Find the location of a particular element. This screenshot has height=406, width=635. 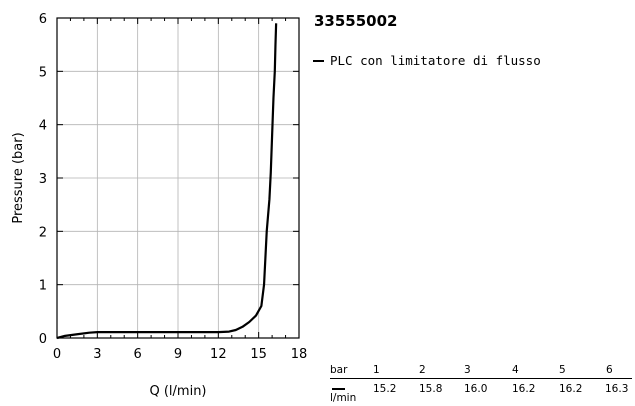

table-flow-1: 15.2 is located at coordinates (385, 389).